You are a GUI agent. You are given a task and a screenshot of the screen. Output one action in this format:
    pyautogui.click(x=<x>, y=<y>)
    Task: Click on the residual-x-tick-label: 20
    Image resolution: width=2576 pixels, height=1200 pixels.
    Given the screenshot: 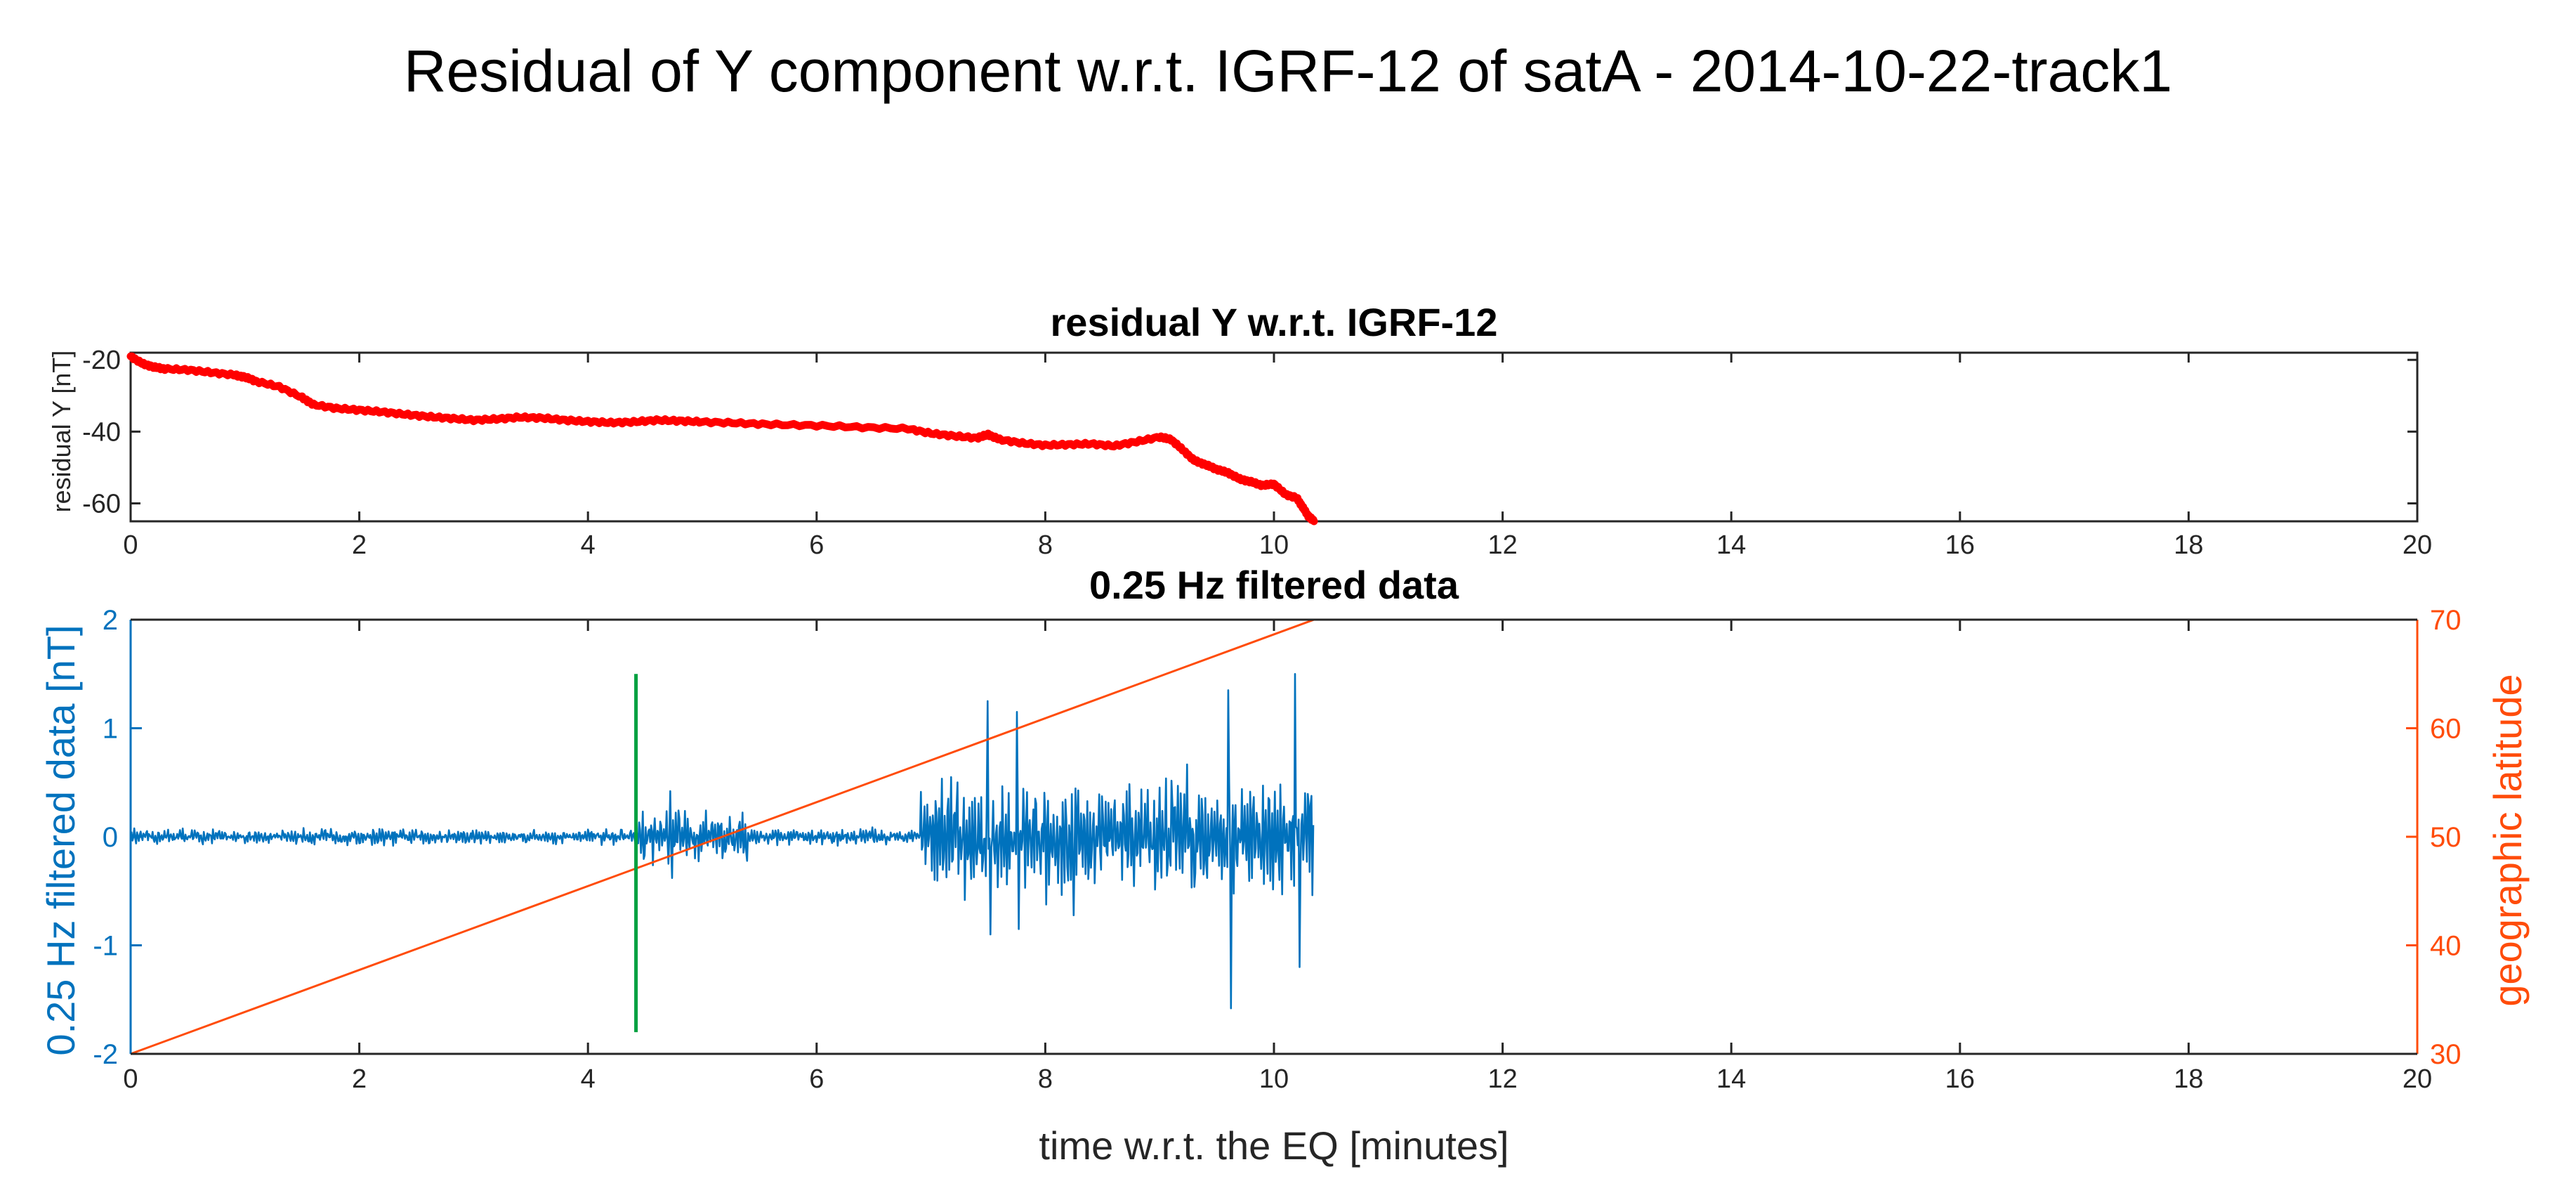 What is the action you would take?
    pyautogui.click(x=2417, y=545)
    